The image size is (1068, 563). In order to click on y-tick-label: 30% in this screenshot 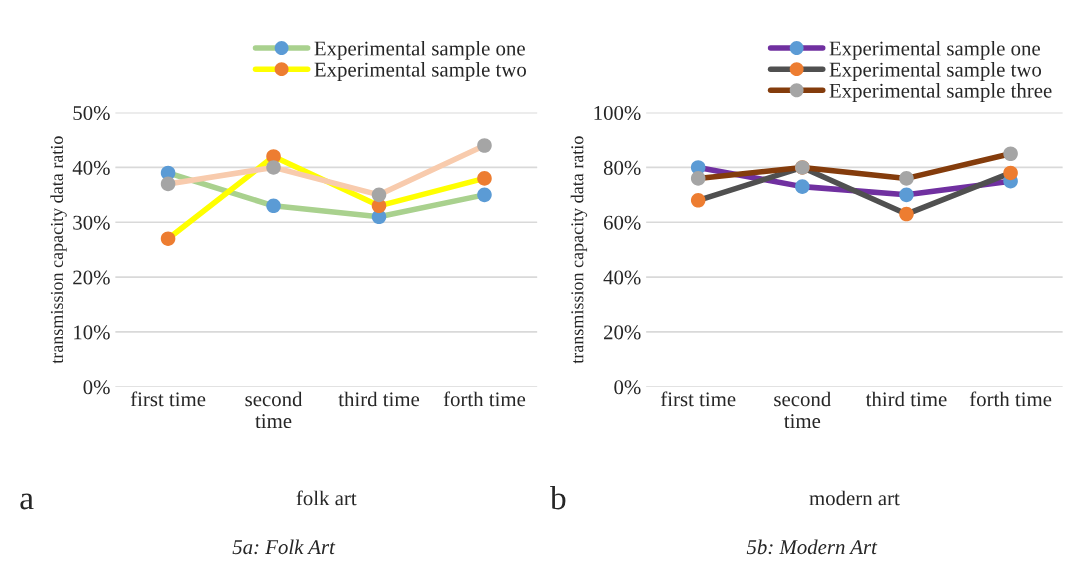, I will do `click(91, 222)`.